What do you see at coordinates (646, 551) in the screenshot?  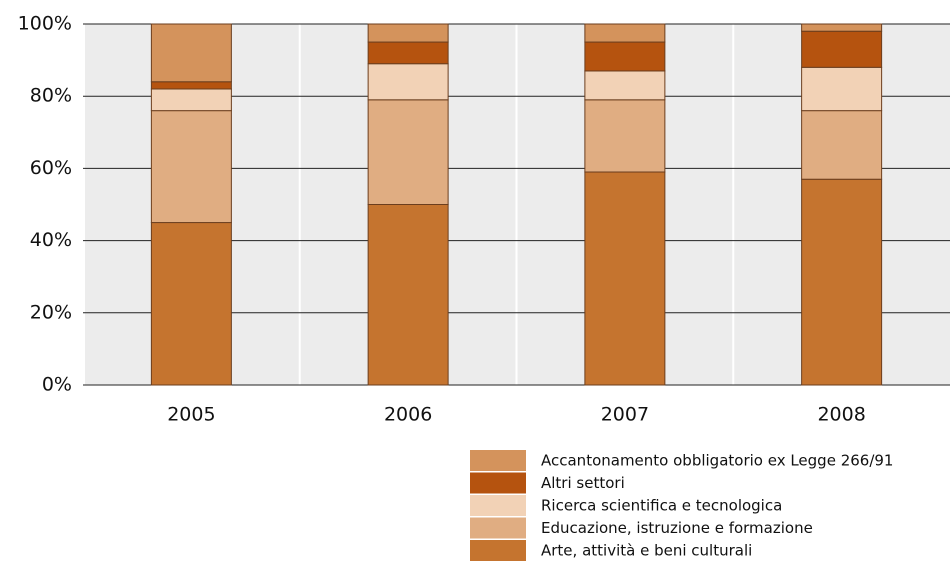 I see `legend-label: Arte, attività e beni culturali` at bounding box center [646, 551].